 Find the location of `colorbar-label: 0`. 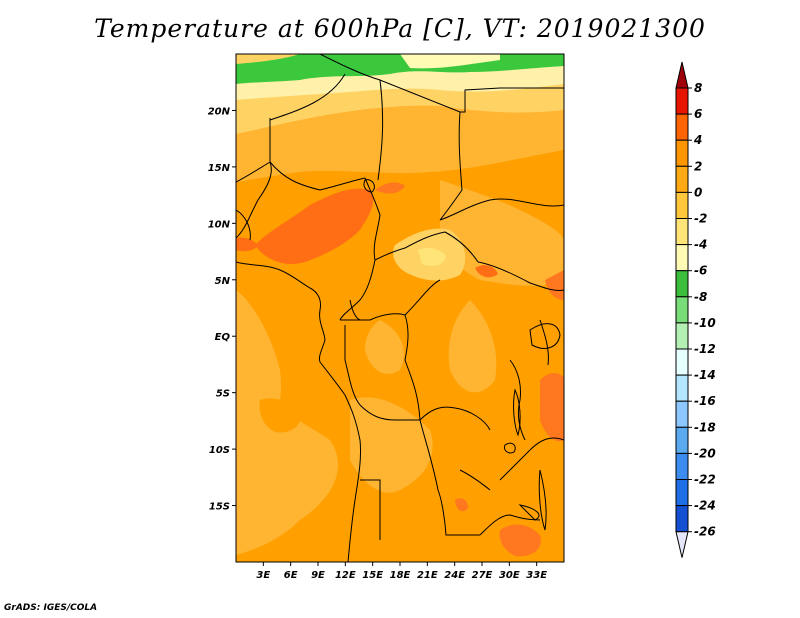

colorbar-label: 0 is located at coordinates (698, 192).